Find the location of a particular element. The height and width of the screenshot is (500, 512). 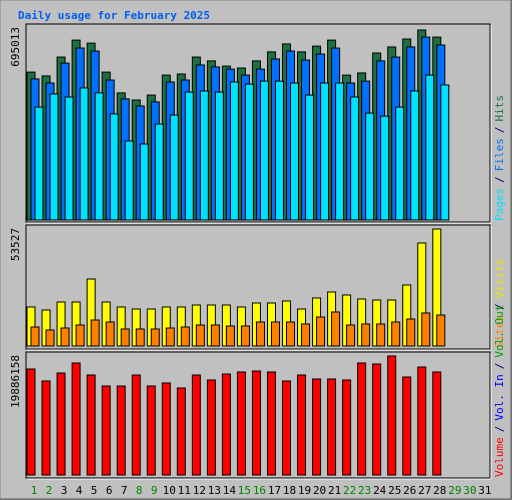

x-tick-label: 25 is located at coordinates (394, 490).